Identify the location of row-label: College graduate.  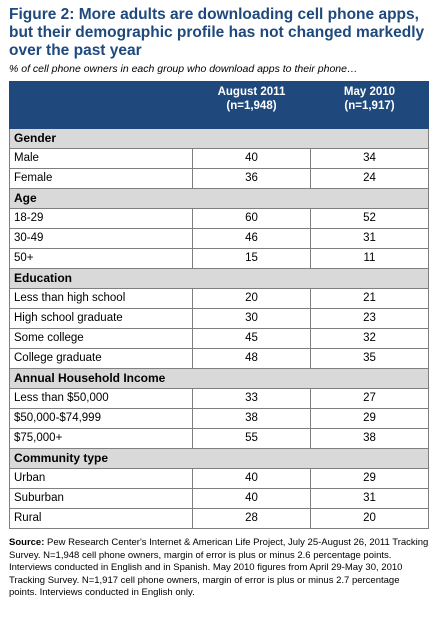
(101, 358).